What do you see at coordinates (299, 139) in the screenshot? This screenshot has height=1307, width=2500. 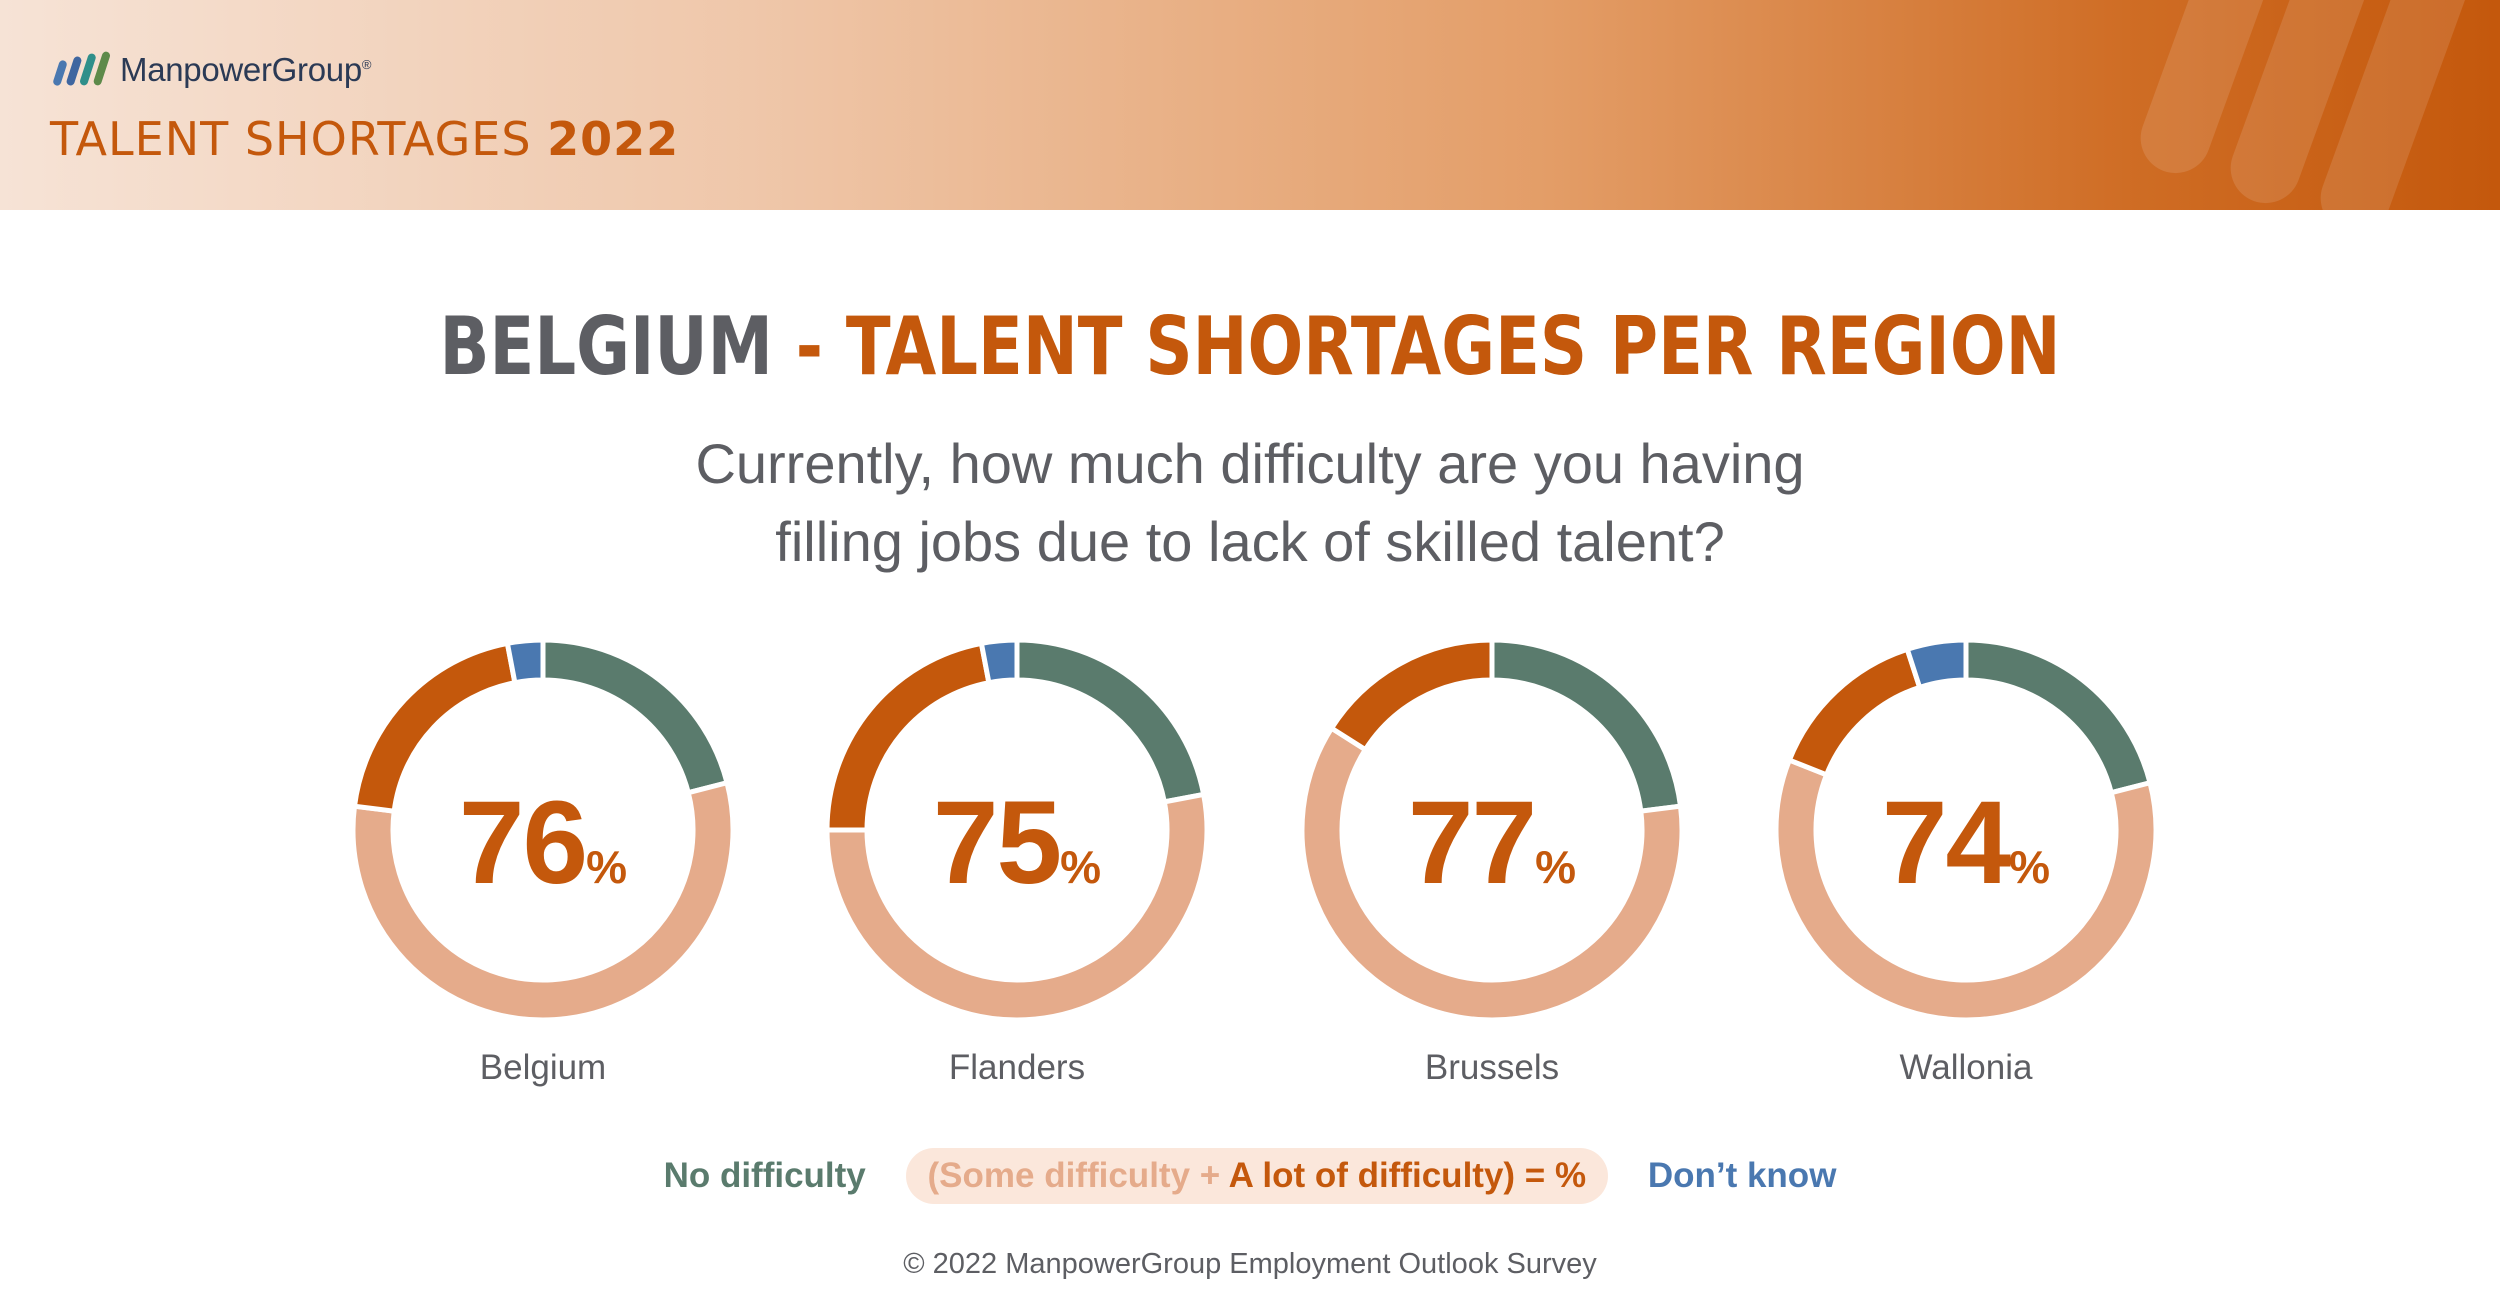 I see `banner-title-text: TALENT SHORTAGES` at bounding box center [299, 139].